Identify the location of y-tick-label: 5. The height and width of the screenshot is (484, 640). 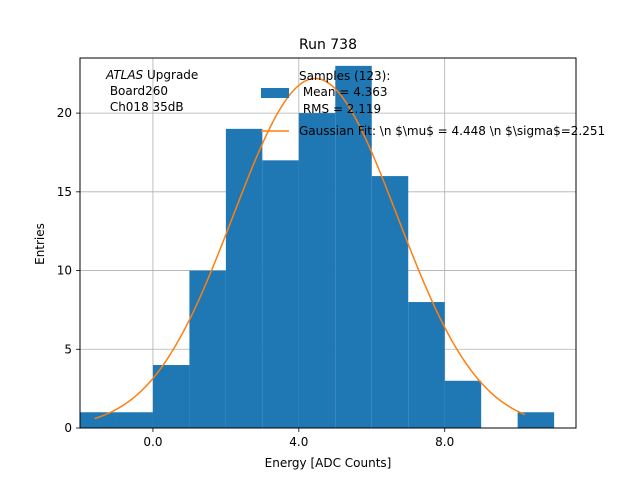
(68, 349).